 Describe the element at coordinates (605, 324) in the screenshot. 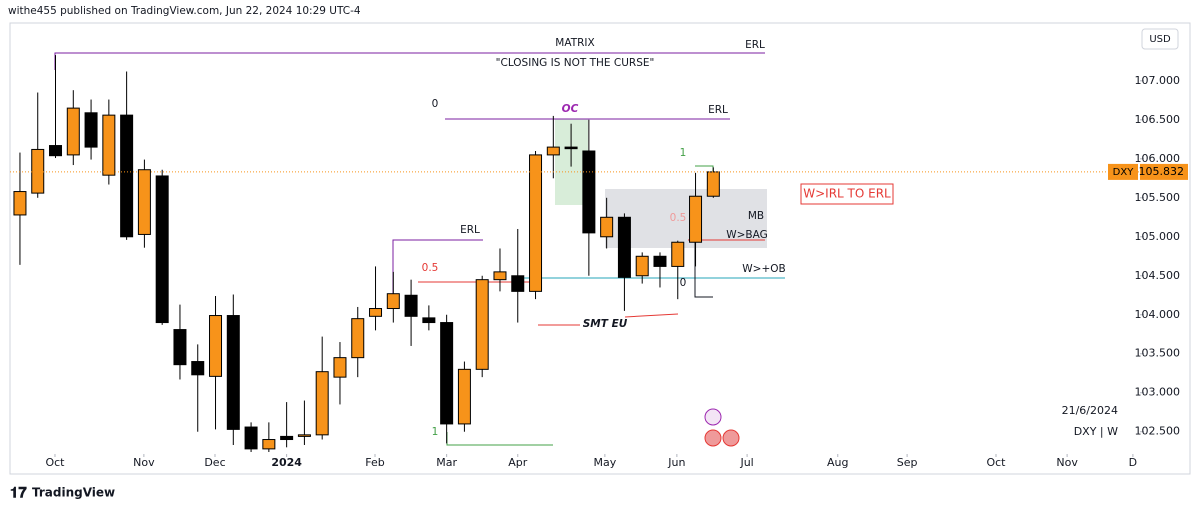

I see `annotation: SMT EU` at that location.